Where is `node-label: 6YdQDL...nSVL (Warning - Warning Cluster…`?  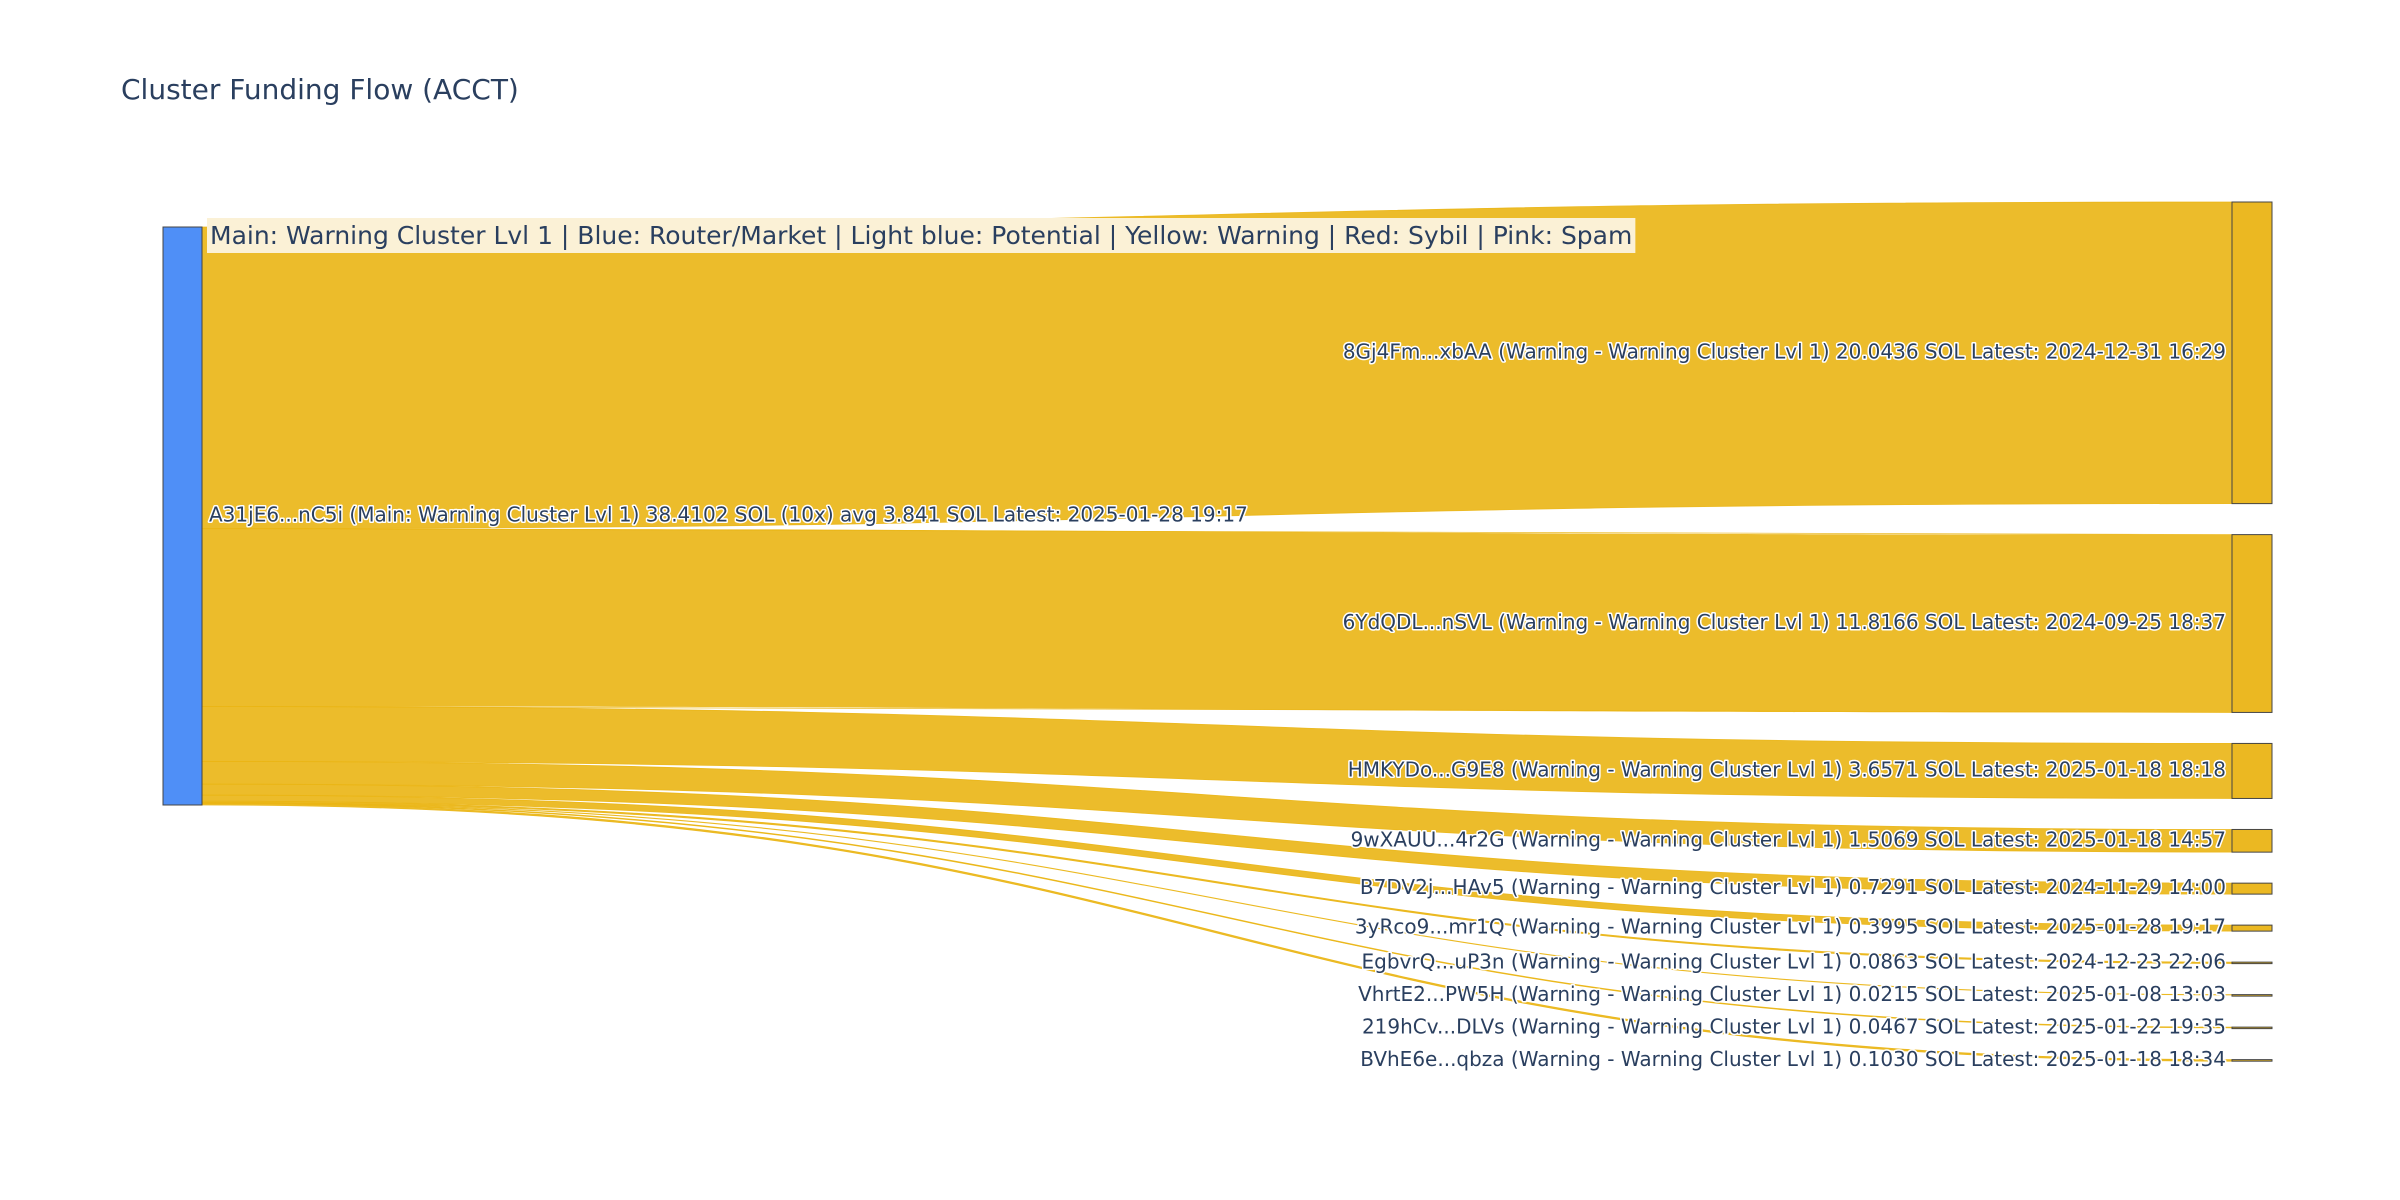
node-label: 6YdQDL...nSVL (Warning - Warning Cluster… is located at coordinates (1784, 622).